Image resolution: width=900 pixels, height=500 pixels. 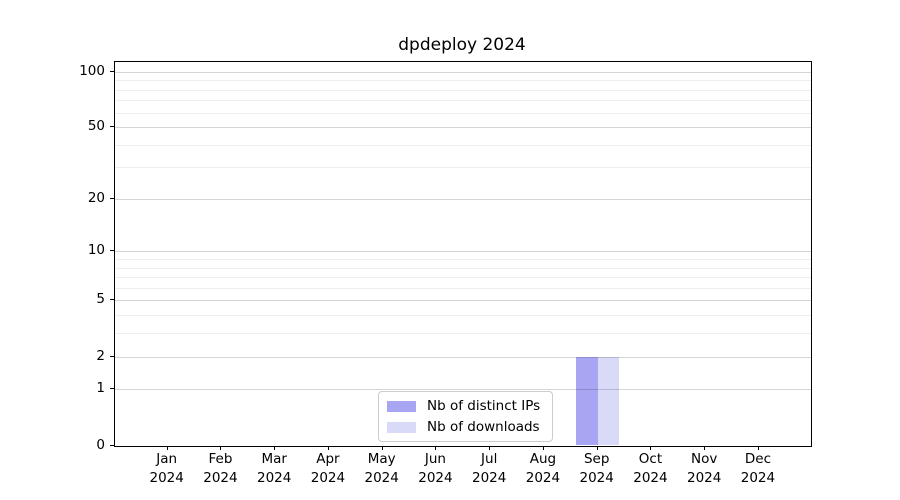 I want to click on x-axis-tick-label: Oct 2024, so click(x=650, y=469).